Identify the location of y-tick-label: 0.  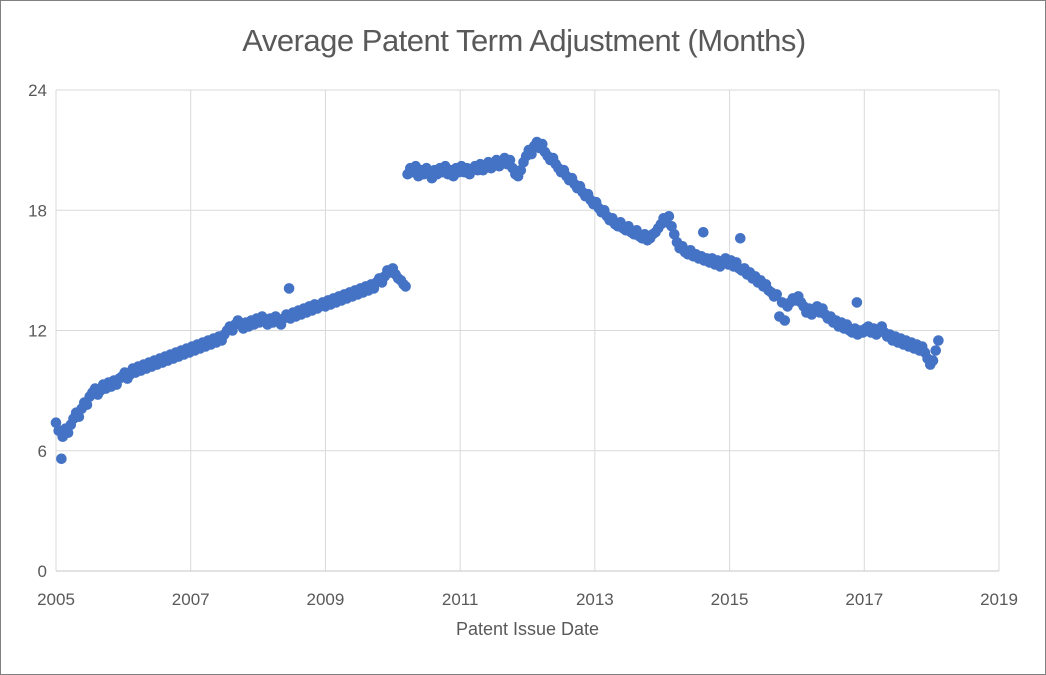
(42, 571).